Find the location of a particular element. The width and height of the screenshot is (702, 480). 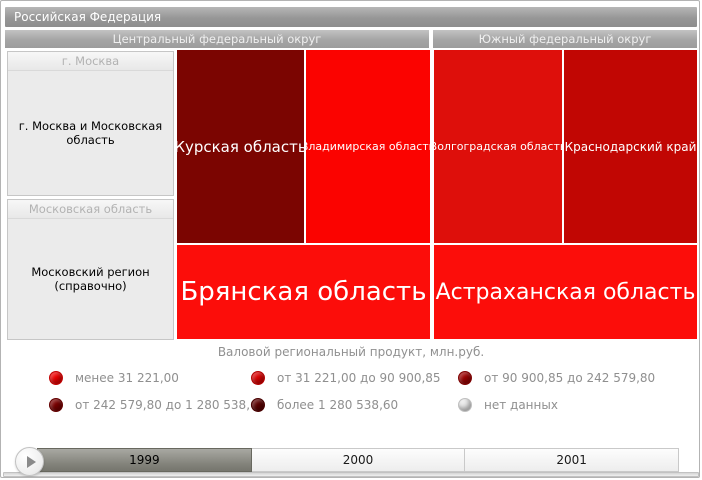

treemap-cell-moscow-city: г. Москва и Московская область is located at coordinates (90, 133).